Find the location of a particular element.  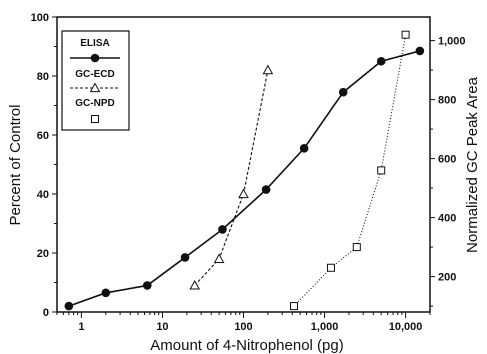

legend-label-gc-ecd: GC-ECD is located at coordinates (94, 74).